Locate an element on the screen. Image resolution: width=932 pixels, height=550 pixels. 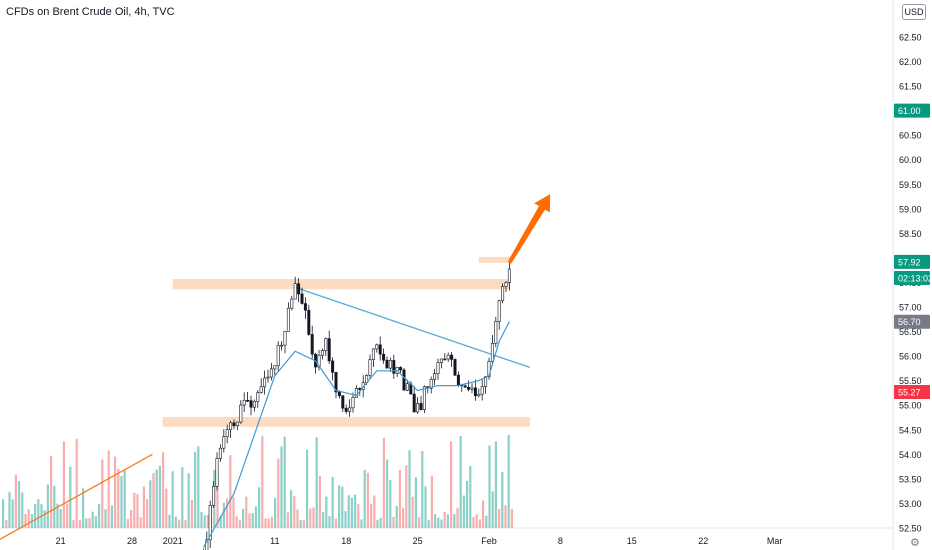
y-tick-label: 55.50 is located at coordinates (910, 381).